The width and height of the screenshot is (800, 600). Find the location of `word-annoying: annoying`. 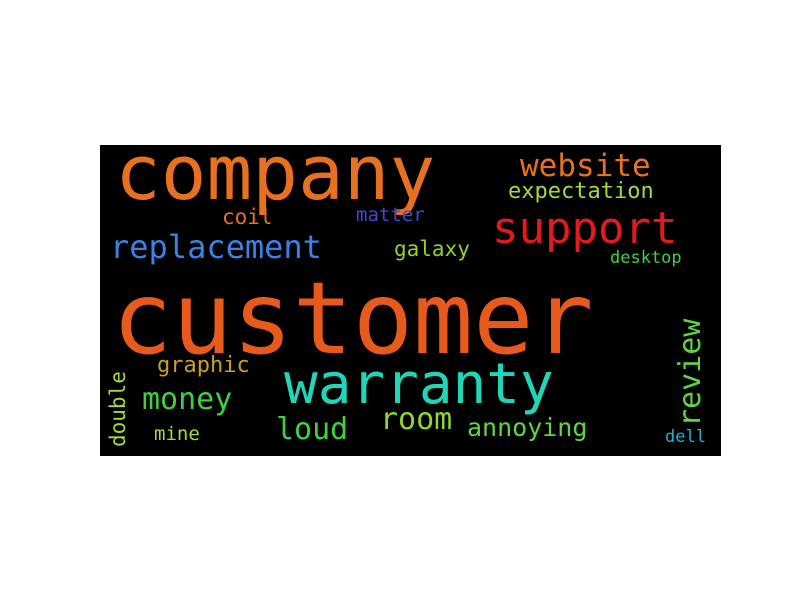

word-annoying: annoying is located at coordinates (527, 427).